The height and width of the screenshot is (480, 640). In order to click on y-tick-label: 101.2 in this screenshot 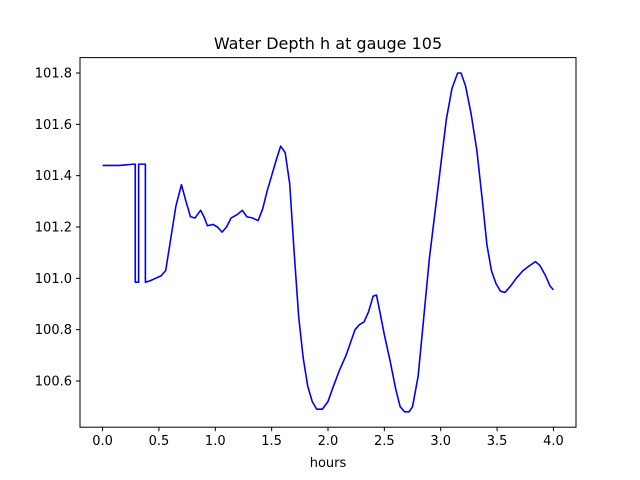, I will do `click(53, 228)`.